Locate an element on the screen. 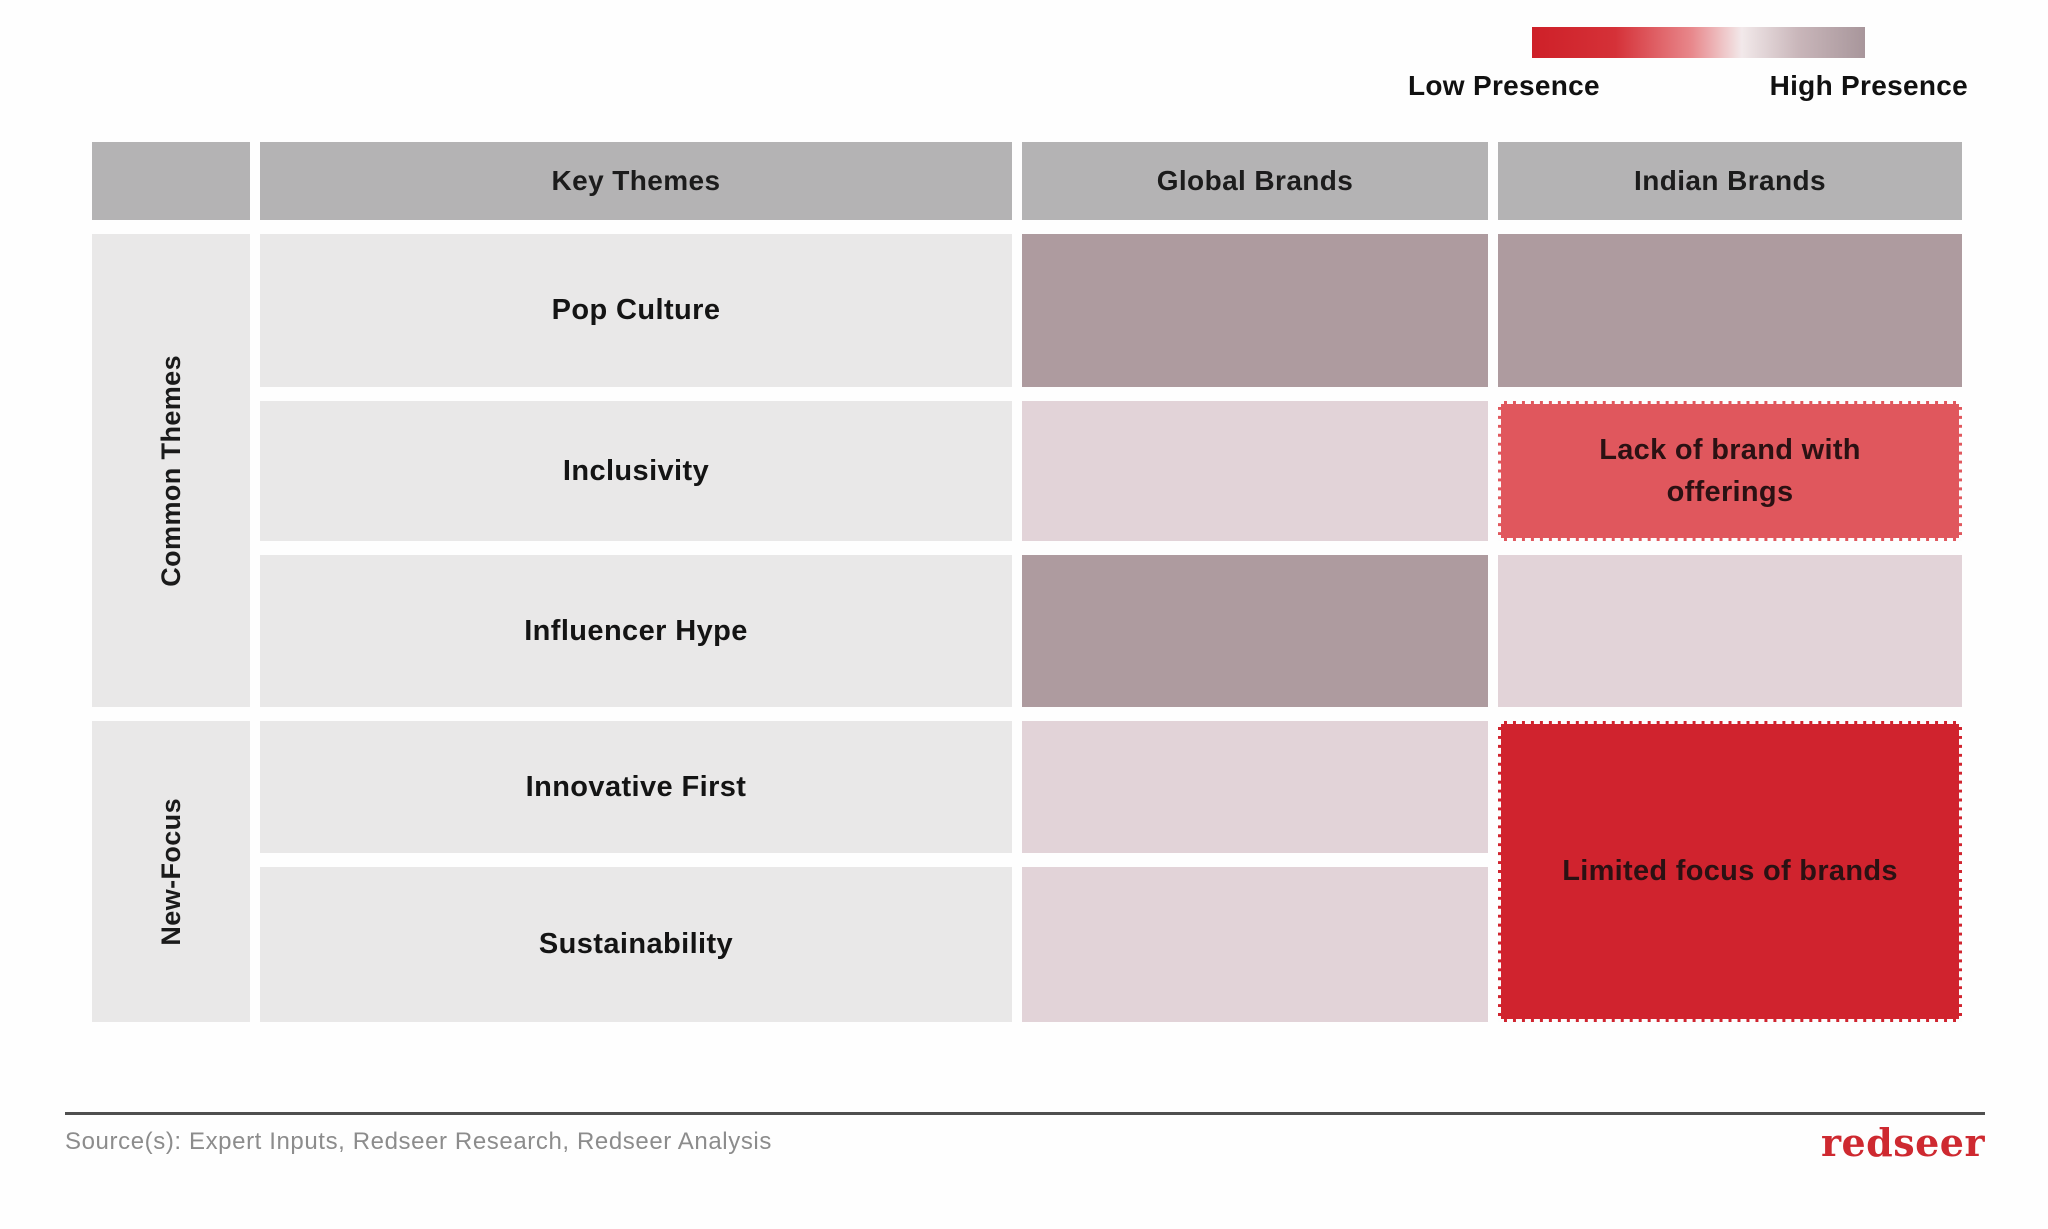 The image size is (2048, 1229). heat-cell-inclusivity-indian: Lack of brand with offerings is located at coordinates (1730, 471).